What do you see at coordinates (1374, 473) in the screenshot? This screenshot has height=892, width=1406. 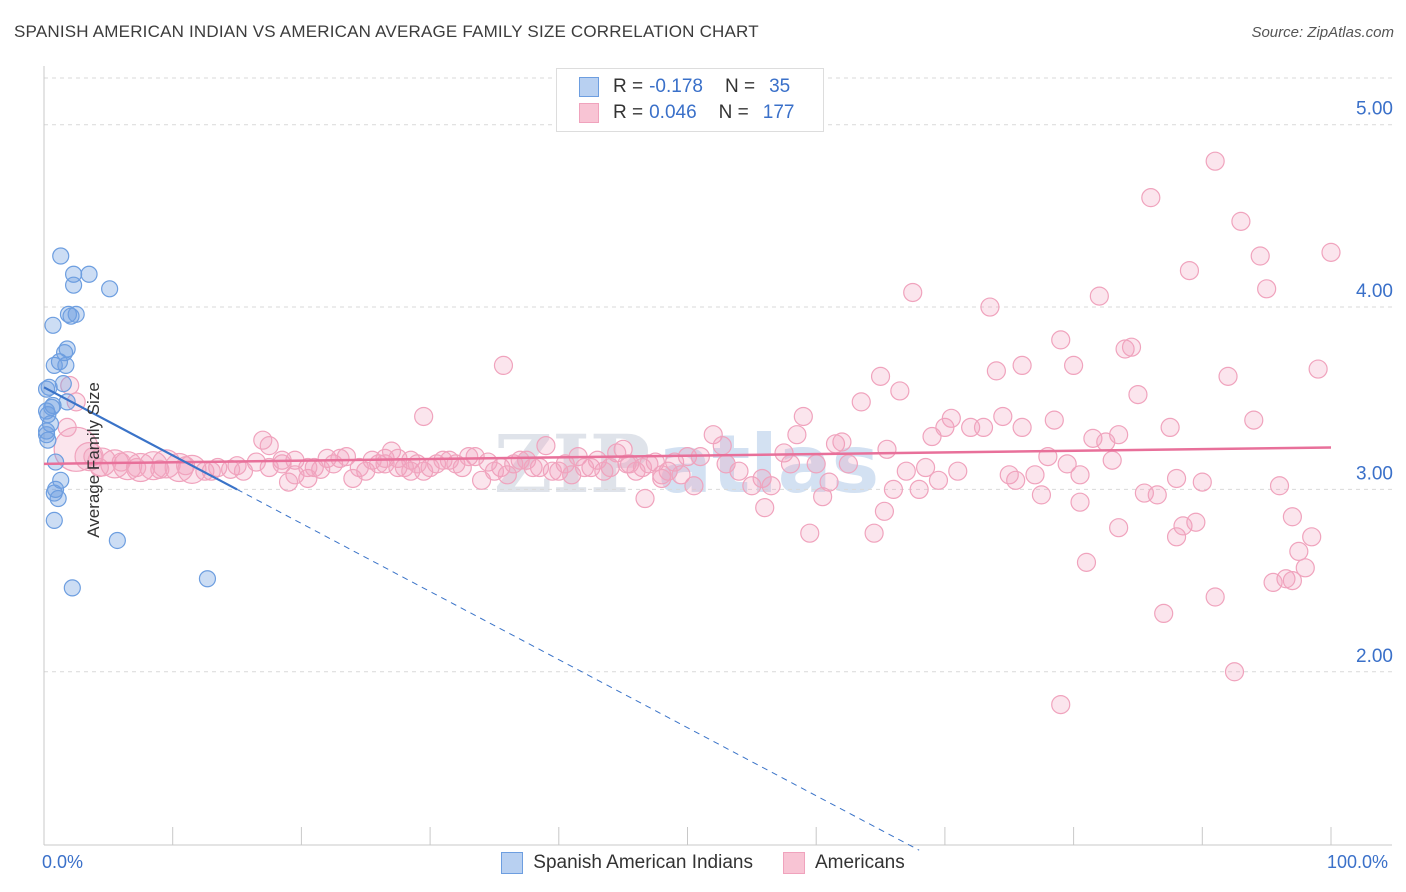 I see `y-tick-label: 3.00` at bounding box center [1374, 473].